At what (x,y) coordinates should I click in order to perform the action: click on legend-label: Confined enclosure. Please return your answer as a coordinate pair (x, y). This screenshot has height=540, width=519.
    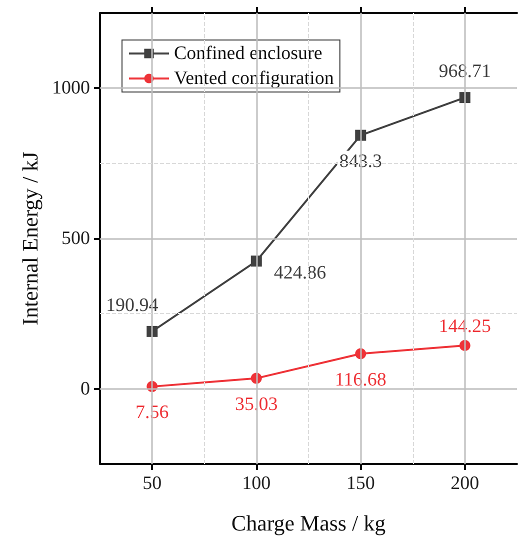
    Looking at the image, I should click on (248, 53).